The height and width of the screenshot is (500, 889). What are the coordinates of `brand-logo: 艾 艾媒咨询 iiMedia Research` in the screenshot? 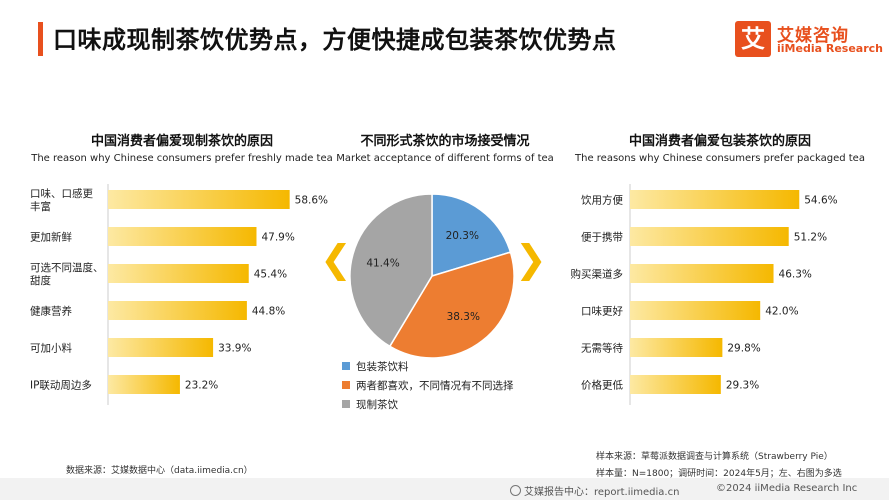 It's located at (810, 40).